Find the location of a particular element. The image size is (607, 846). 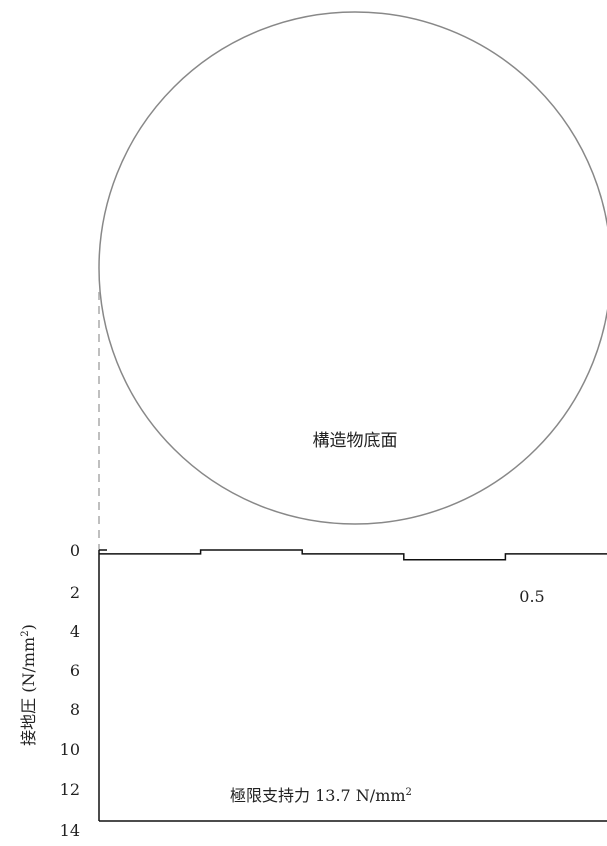

y-axis-title-main: 接地圧 (N/mm is located at coordinates (28, 691).